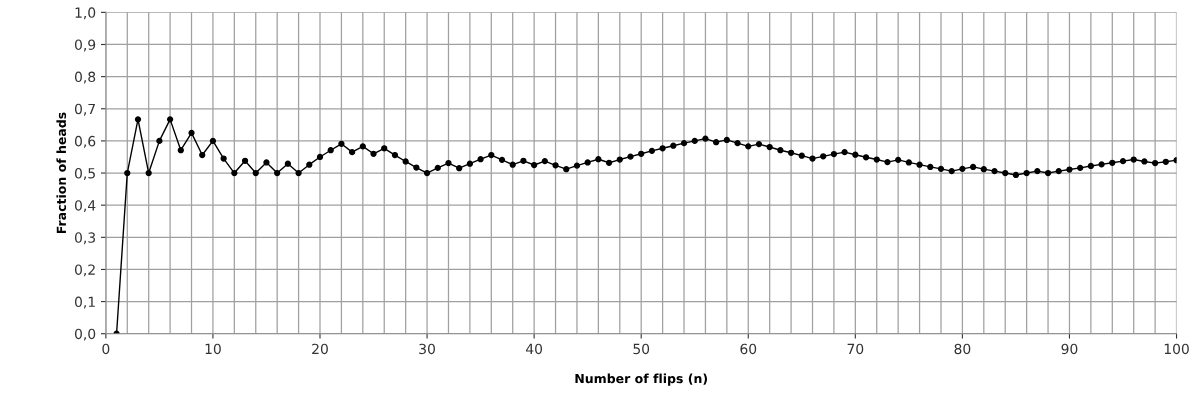  What do you see at coordinates (85, 77) in the screenshot?
I see `y-tick-label: 0,8` at bounding box center [85, 77].